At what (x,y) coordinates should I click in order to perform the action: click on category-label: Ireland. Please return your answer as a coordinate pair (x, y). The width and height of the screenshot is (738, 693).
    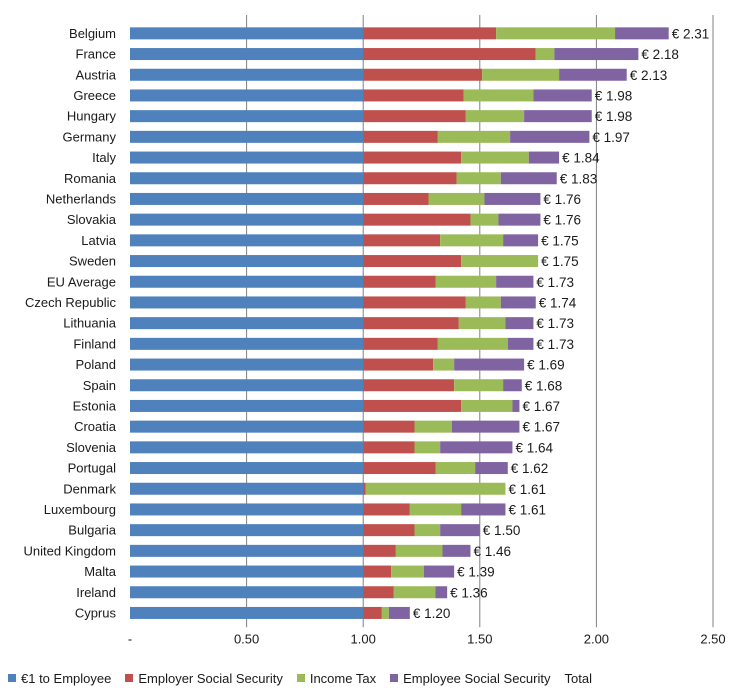
    Looking at the image, I should click on (96, 592).